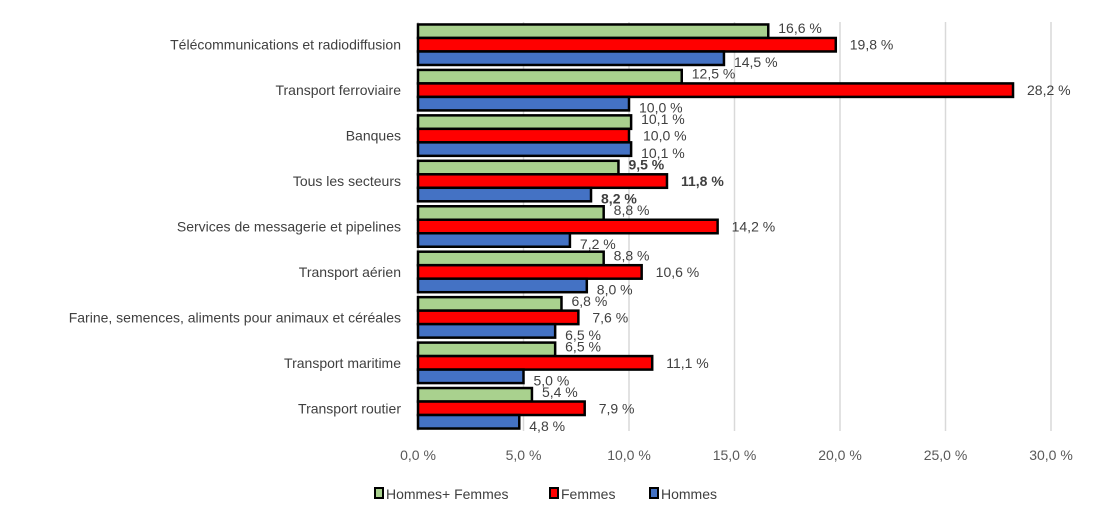 This screenshot has width=1098, height=524. I want to click on x-tick-label: 10,0 %, so click(629, 455).